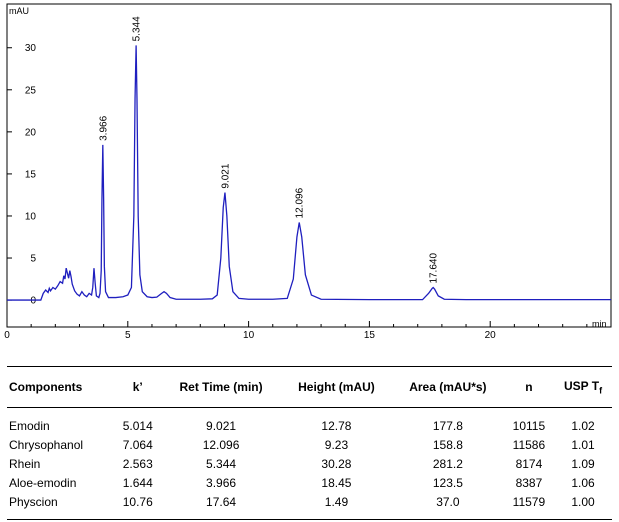  Describe the element at coordinates (447, 463) in the screenshot. I see `cell-area: 281.2` at that location.